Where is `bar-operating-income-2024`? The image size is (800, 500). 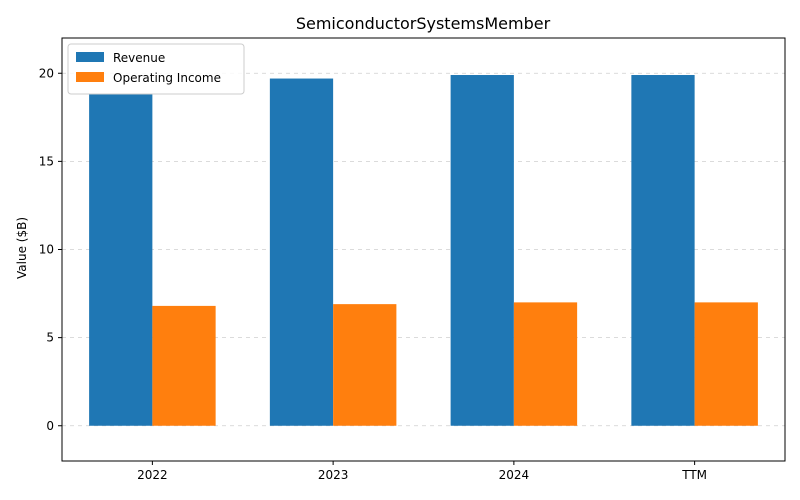
bar-operating-income-2024 is located at coordinates (545, 364).